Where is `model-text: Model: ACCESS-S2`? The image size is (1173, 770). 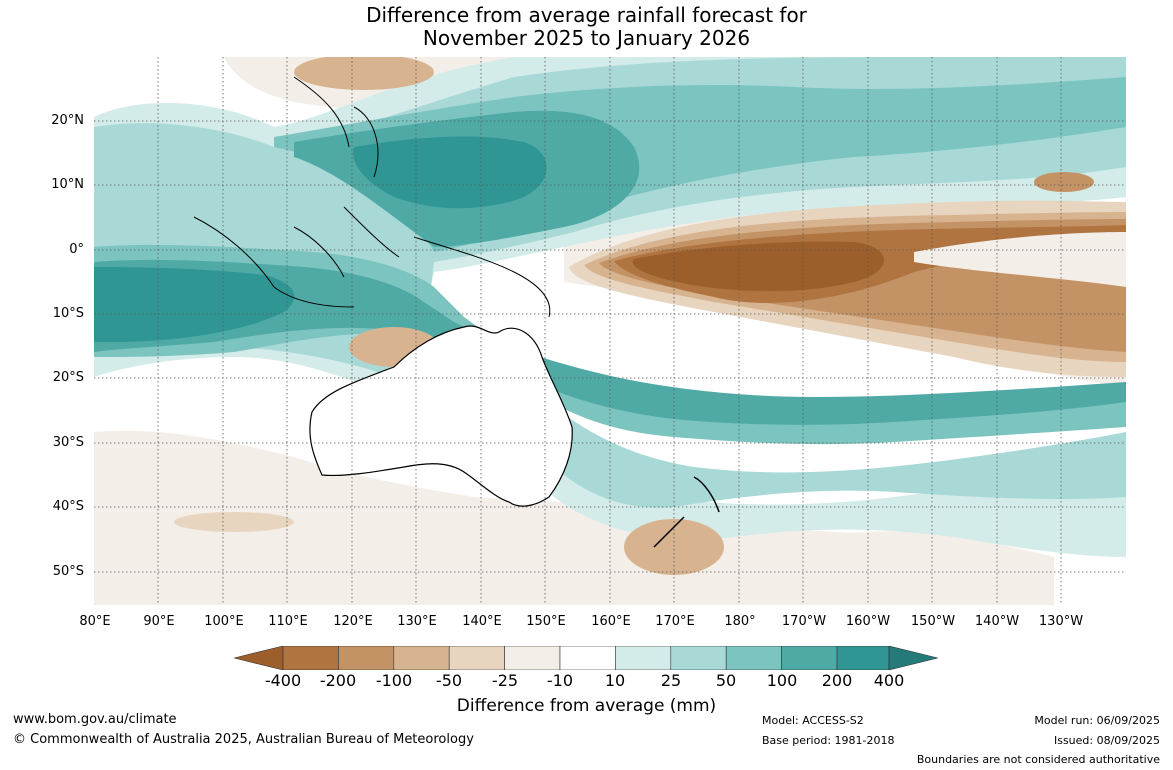 model-text: Model: ACCESS-S2 is located at coordinates (813, 720).